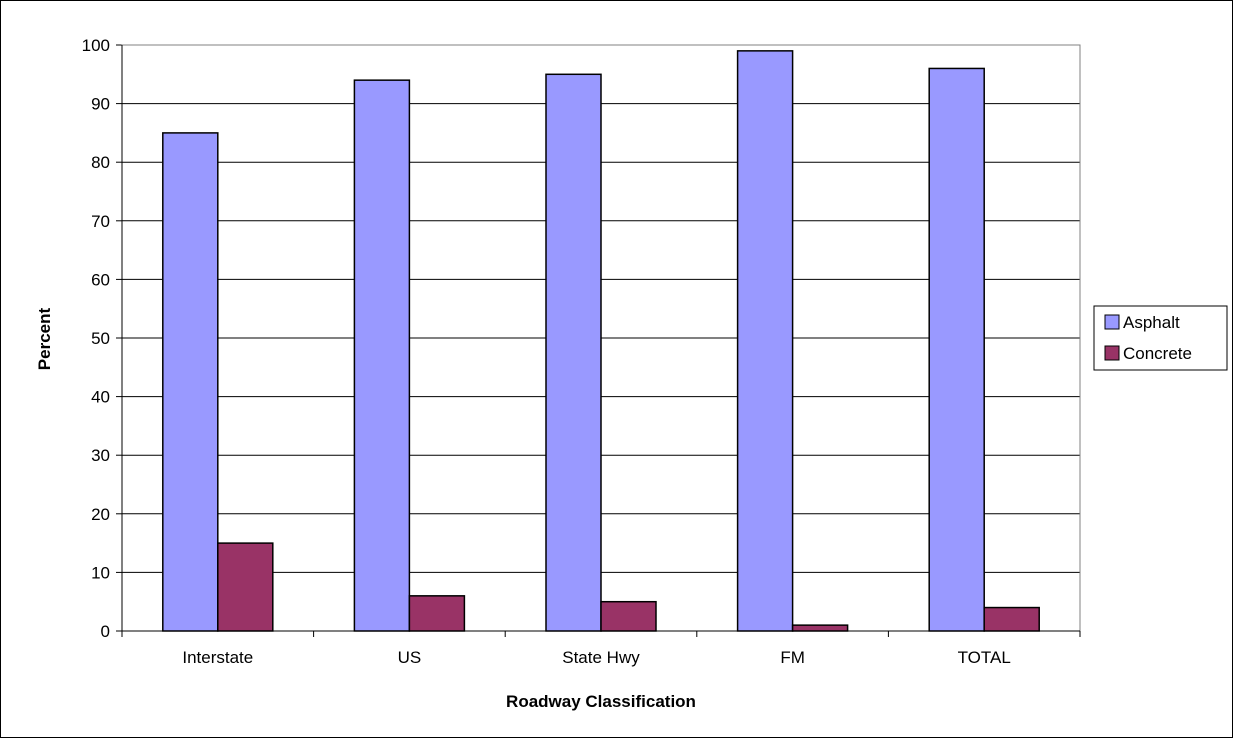  Describe the element at coordinates (984, 657) in the screenshot. I see `x-tick-label-total: TOTAL` at that location.